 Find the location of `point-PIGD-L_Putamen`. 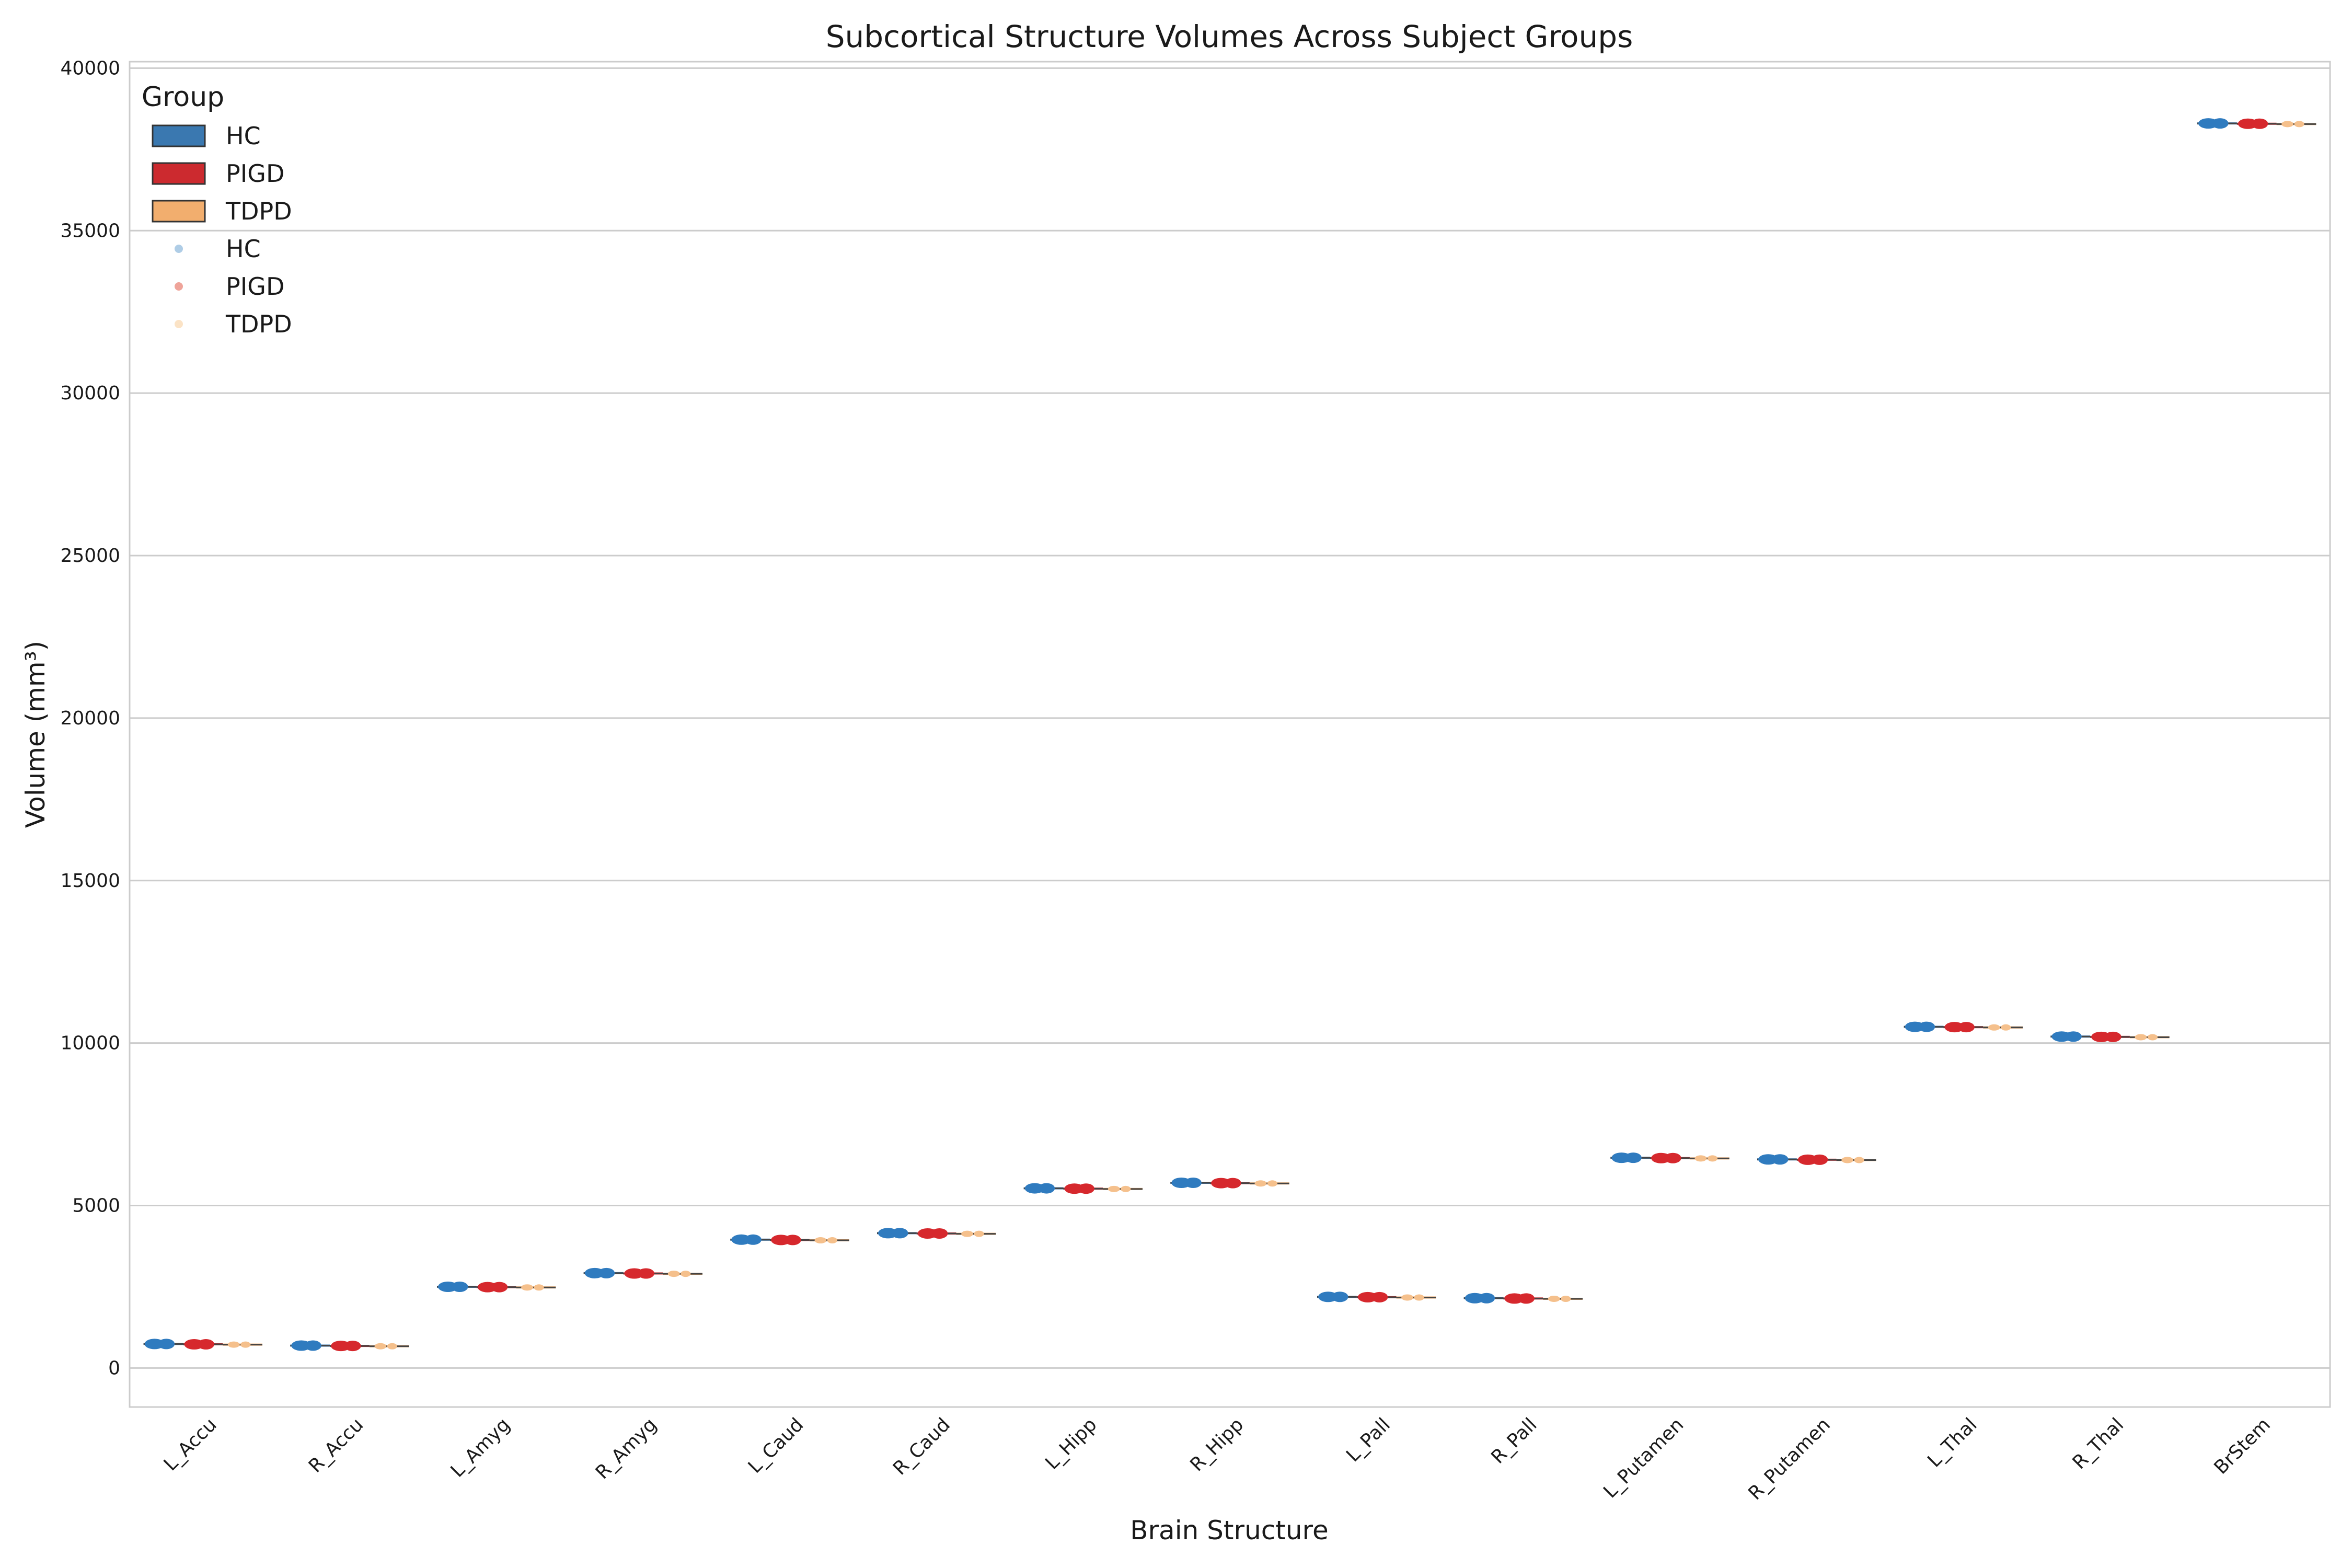

point-PIGD-L_Putamen is located at coordinates (1672, 1157).